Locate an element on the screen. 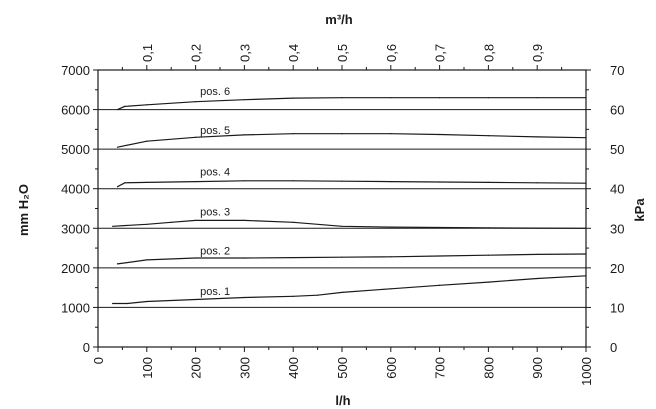 The image size is (656, 409). x2-tick-label-7: 0,8 is located at coordinates (488, 53).